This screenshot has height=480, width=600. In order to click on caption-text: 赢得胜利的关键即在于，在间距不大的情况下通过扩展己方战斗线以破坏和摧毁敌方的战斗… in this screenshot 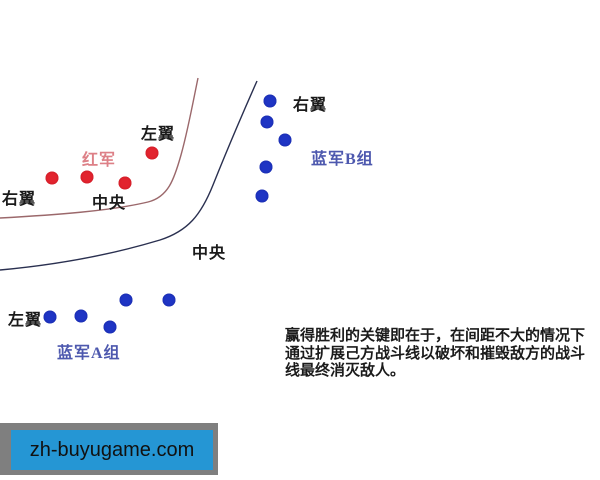, I will do `click(435, 353)`.